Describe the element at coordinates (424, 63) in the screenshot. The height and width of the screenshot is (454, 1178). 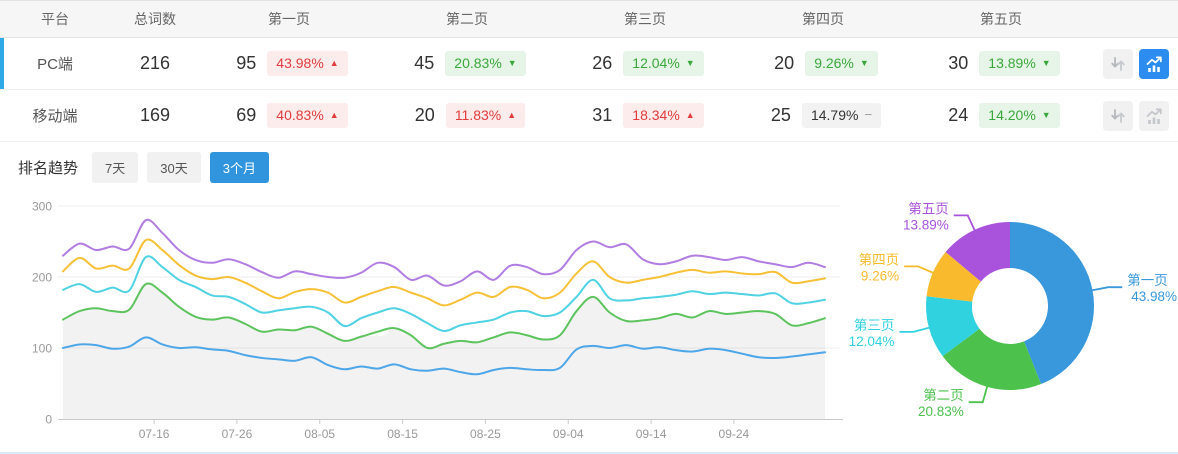
I see `page-count: 45` at that location.